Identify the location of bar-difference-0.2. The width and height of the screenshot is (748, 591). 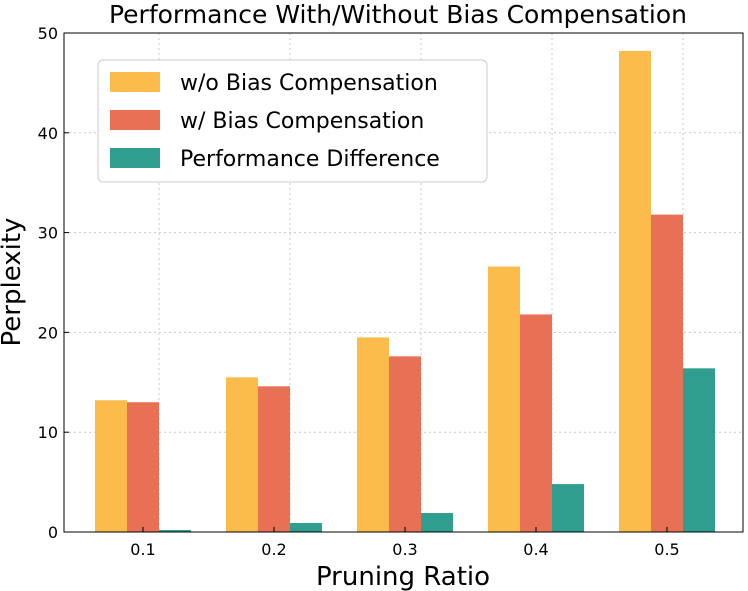
(306, 527).